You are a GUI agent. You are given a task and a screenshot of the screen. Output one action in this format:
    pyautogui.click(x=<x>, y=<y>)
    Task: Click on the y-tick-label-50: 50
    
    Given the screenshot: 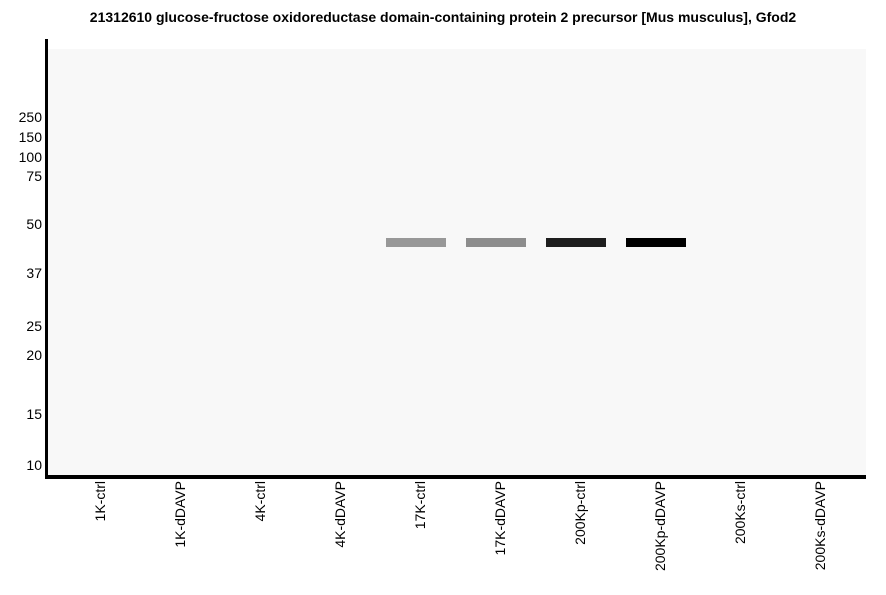 What is the action you would take?
    pyautogui.click(x=34, y=224)
    